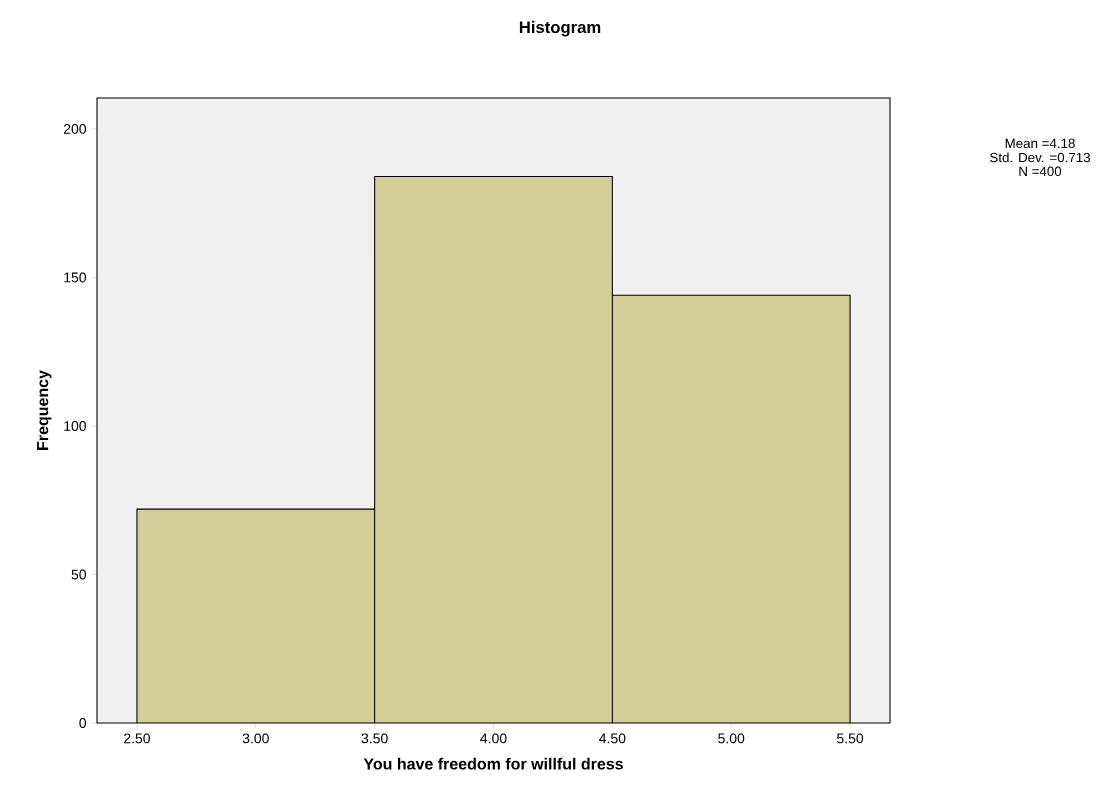 This screenshot has width=1120, height=810. What do you see at coordinates (374, 738) in the screenshot?
I see `x-tick-label: 3.50` at bounding box center [374, 738].